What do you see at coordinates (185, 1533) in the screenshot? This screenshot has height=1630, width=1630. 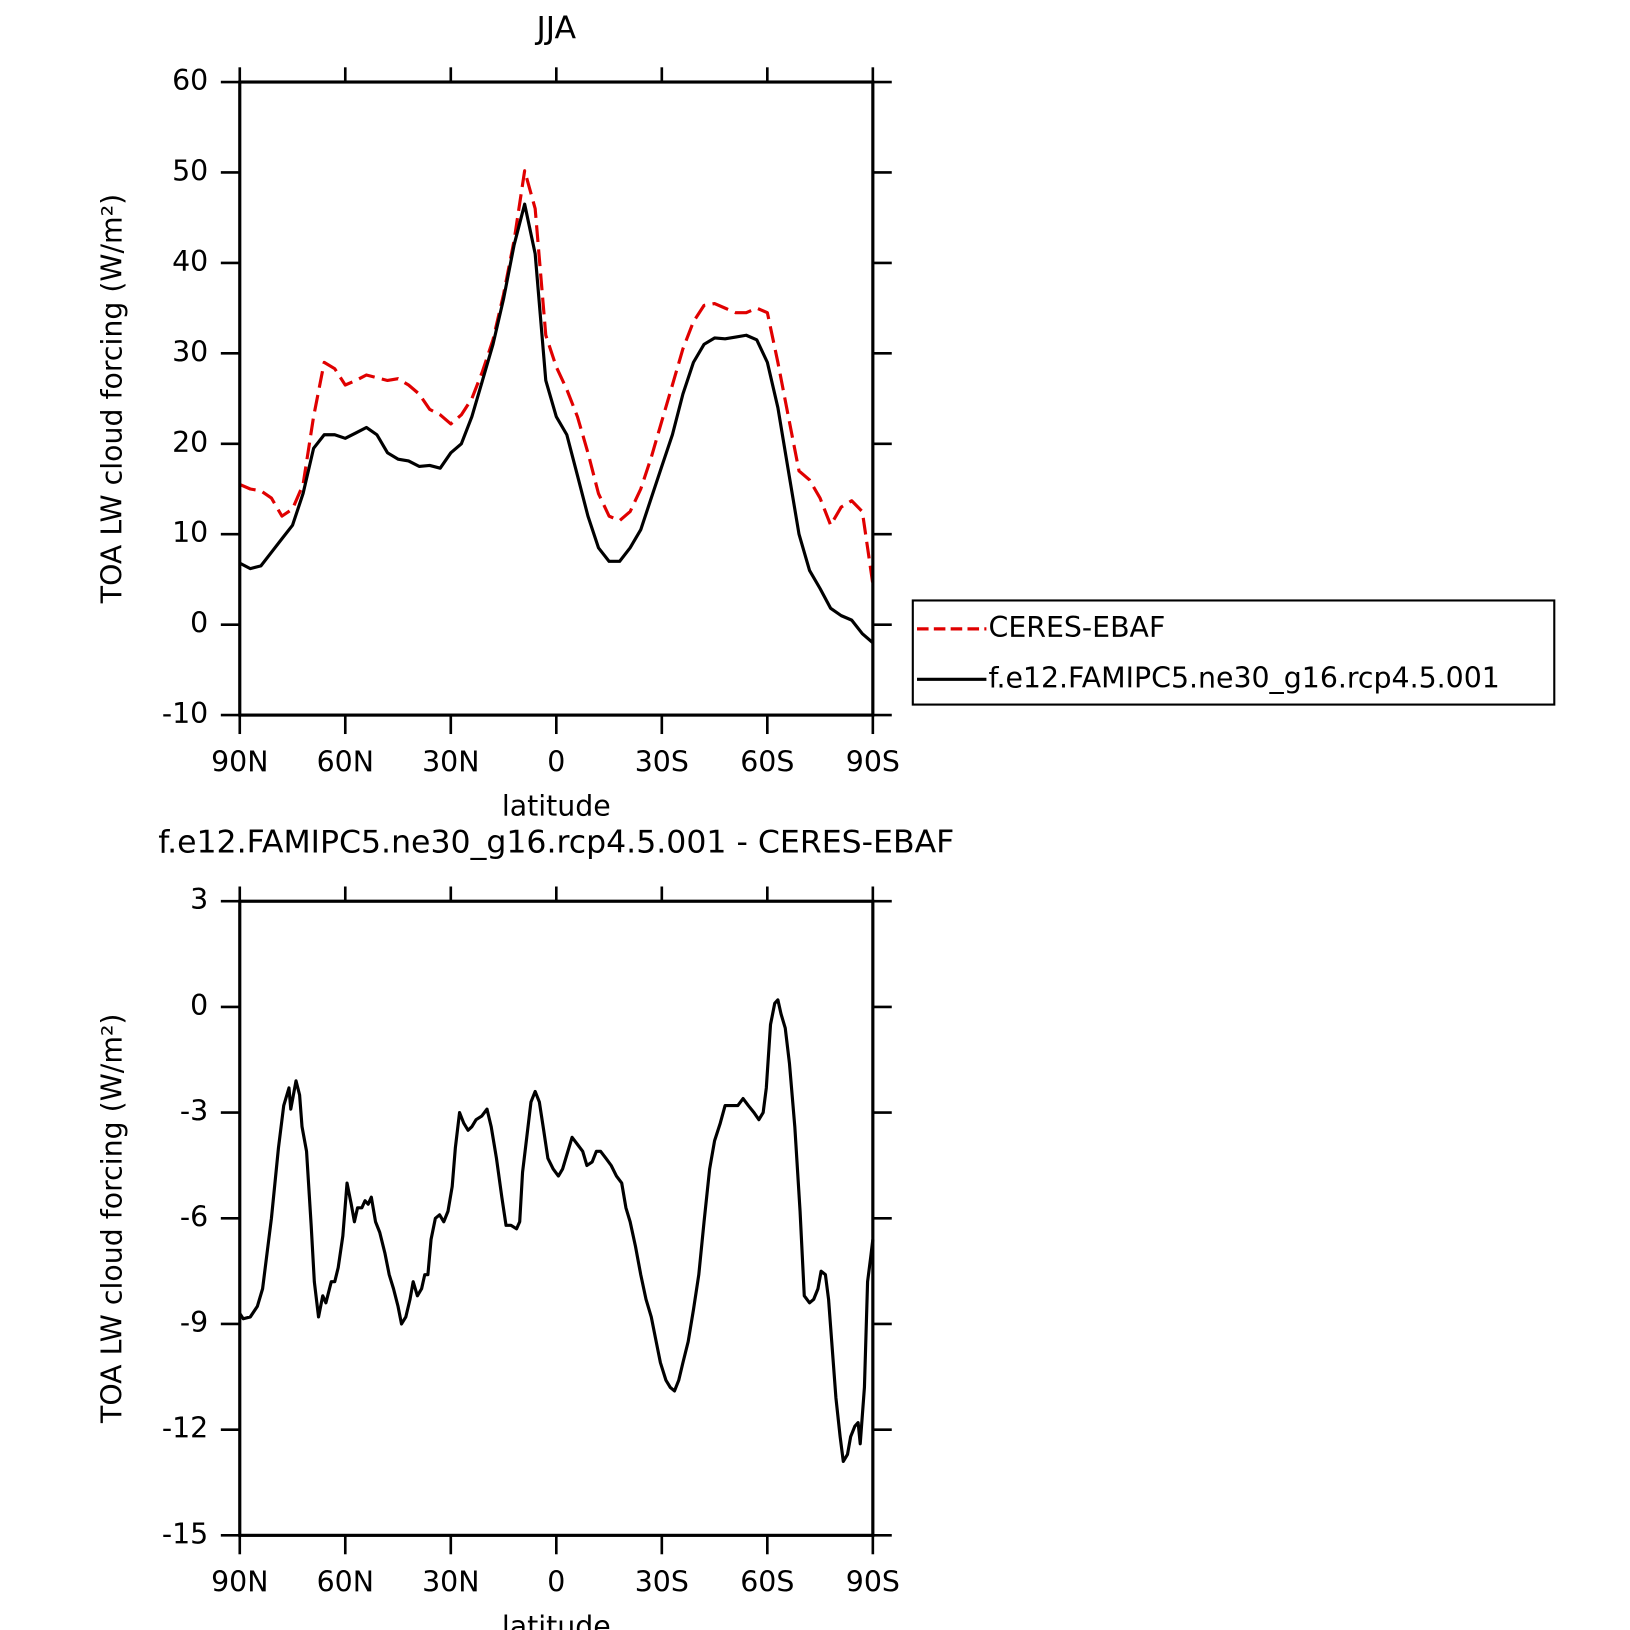 I see `y-tick-label: -15` at bounding box center [185, 1533].